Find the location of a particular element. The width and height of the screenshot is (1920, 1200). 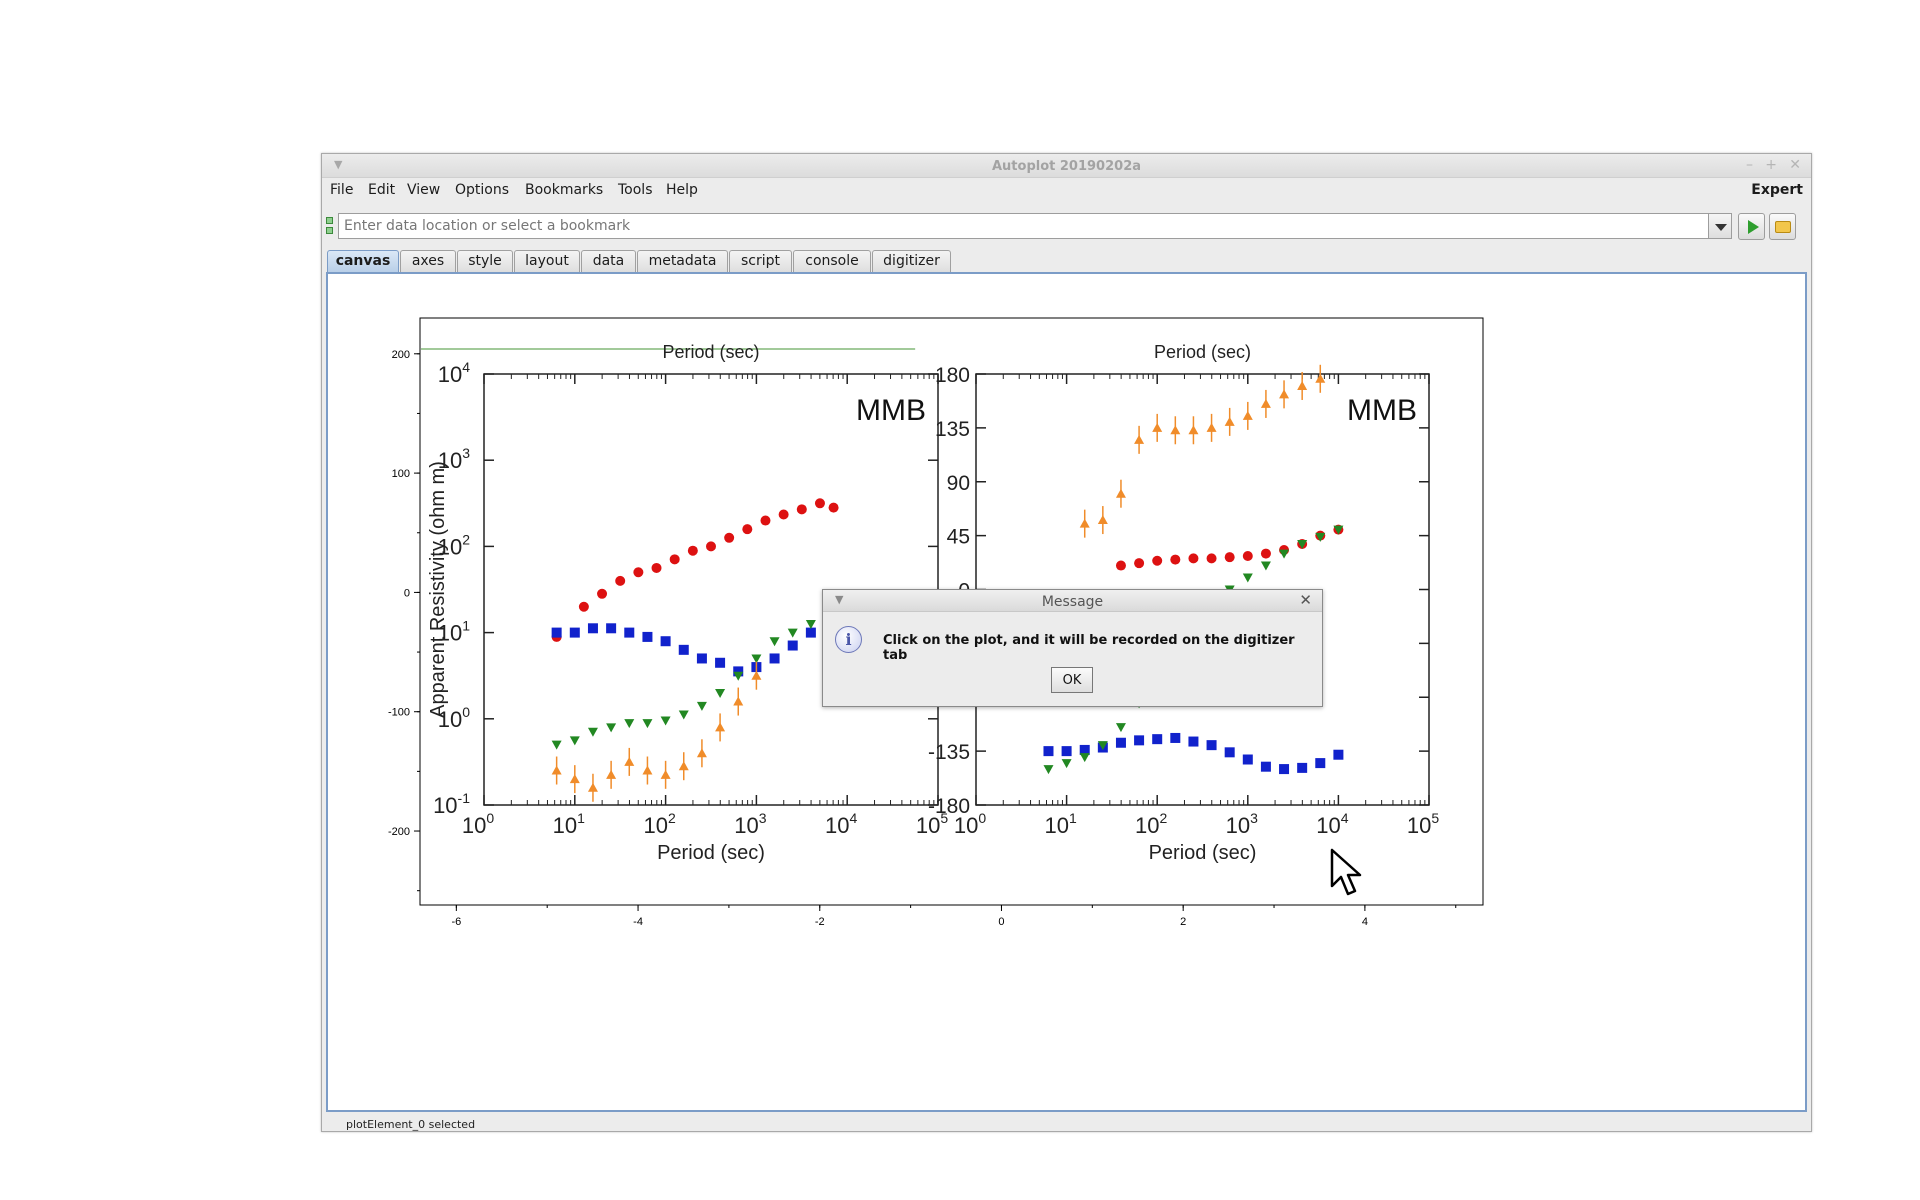

minimize-icon: – is located at coordinates (1749, 165).